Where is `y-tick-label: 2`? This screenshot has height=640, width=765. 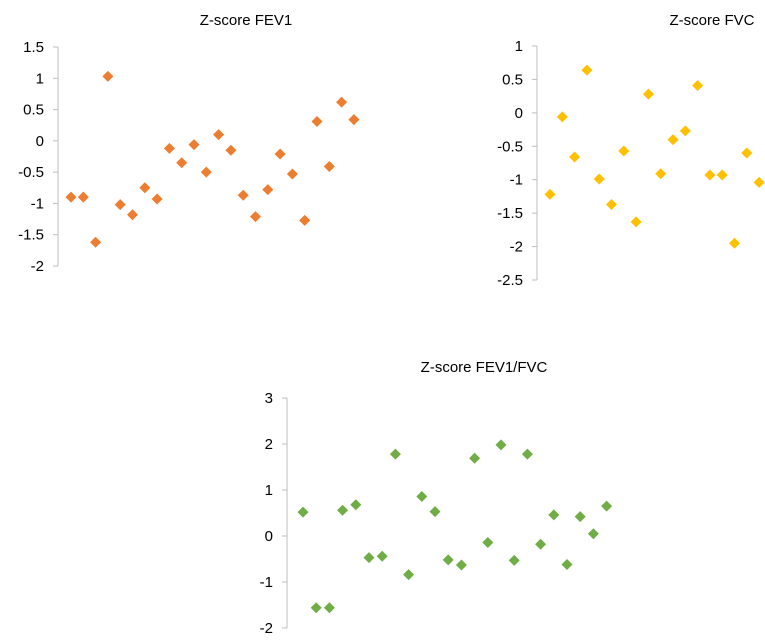
y-tick-label: 2 is located at coordinates (269, 444).